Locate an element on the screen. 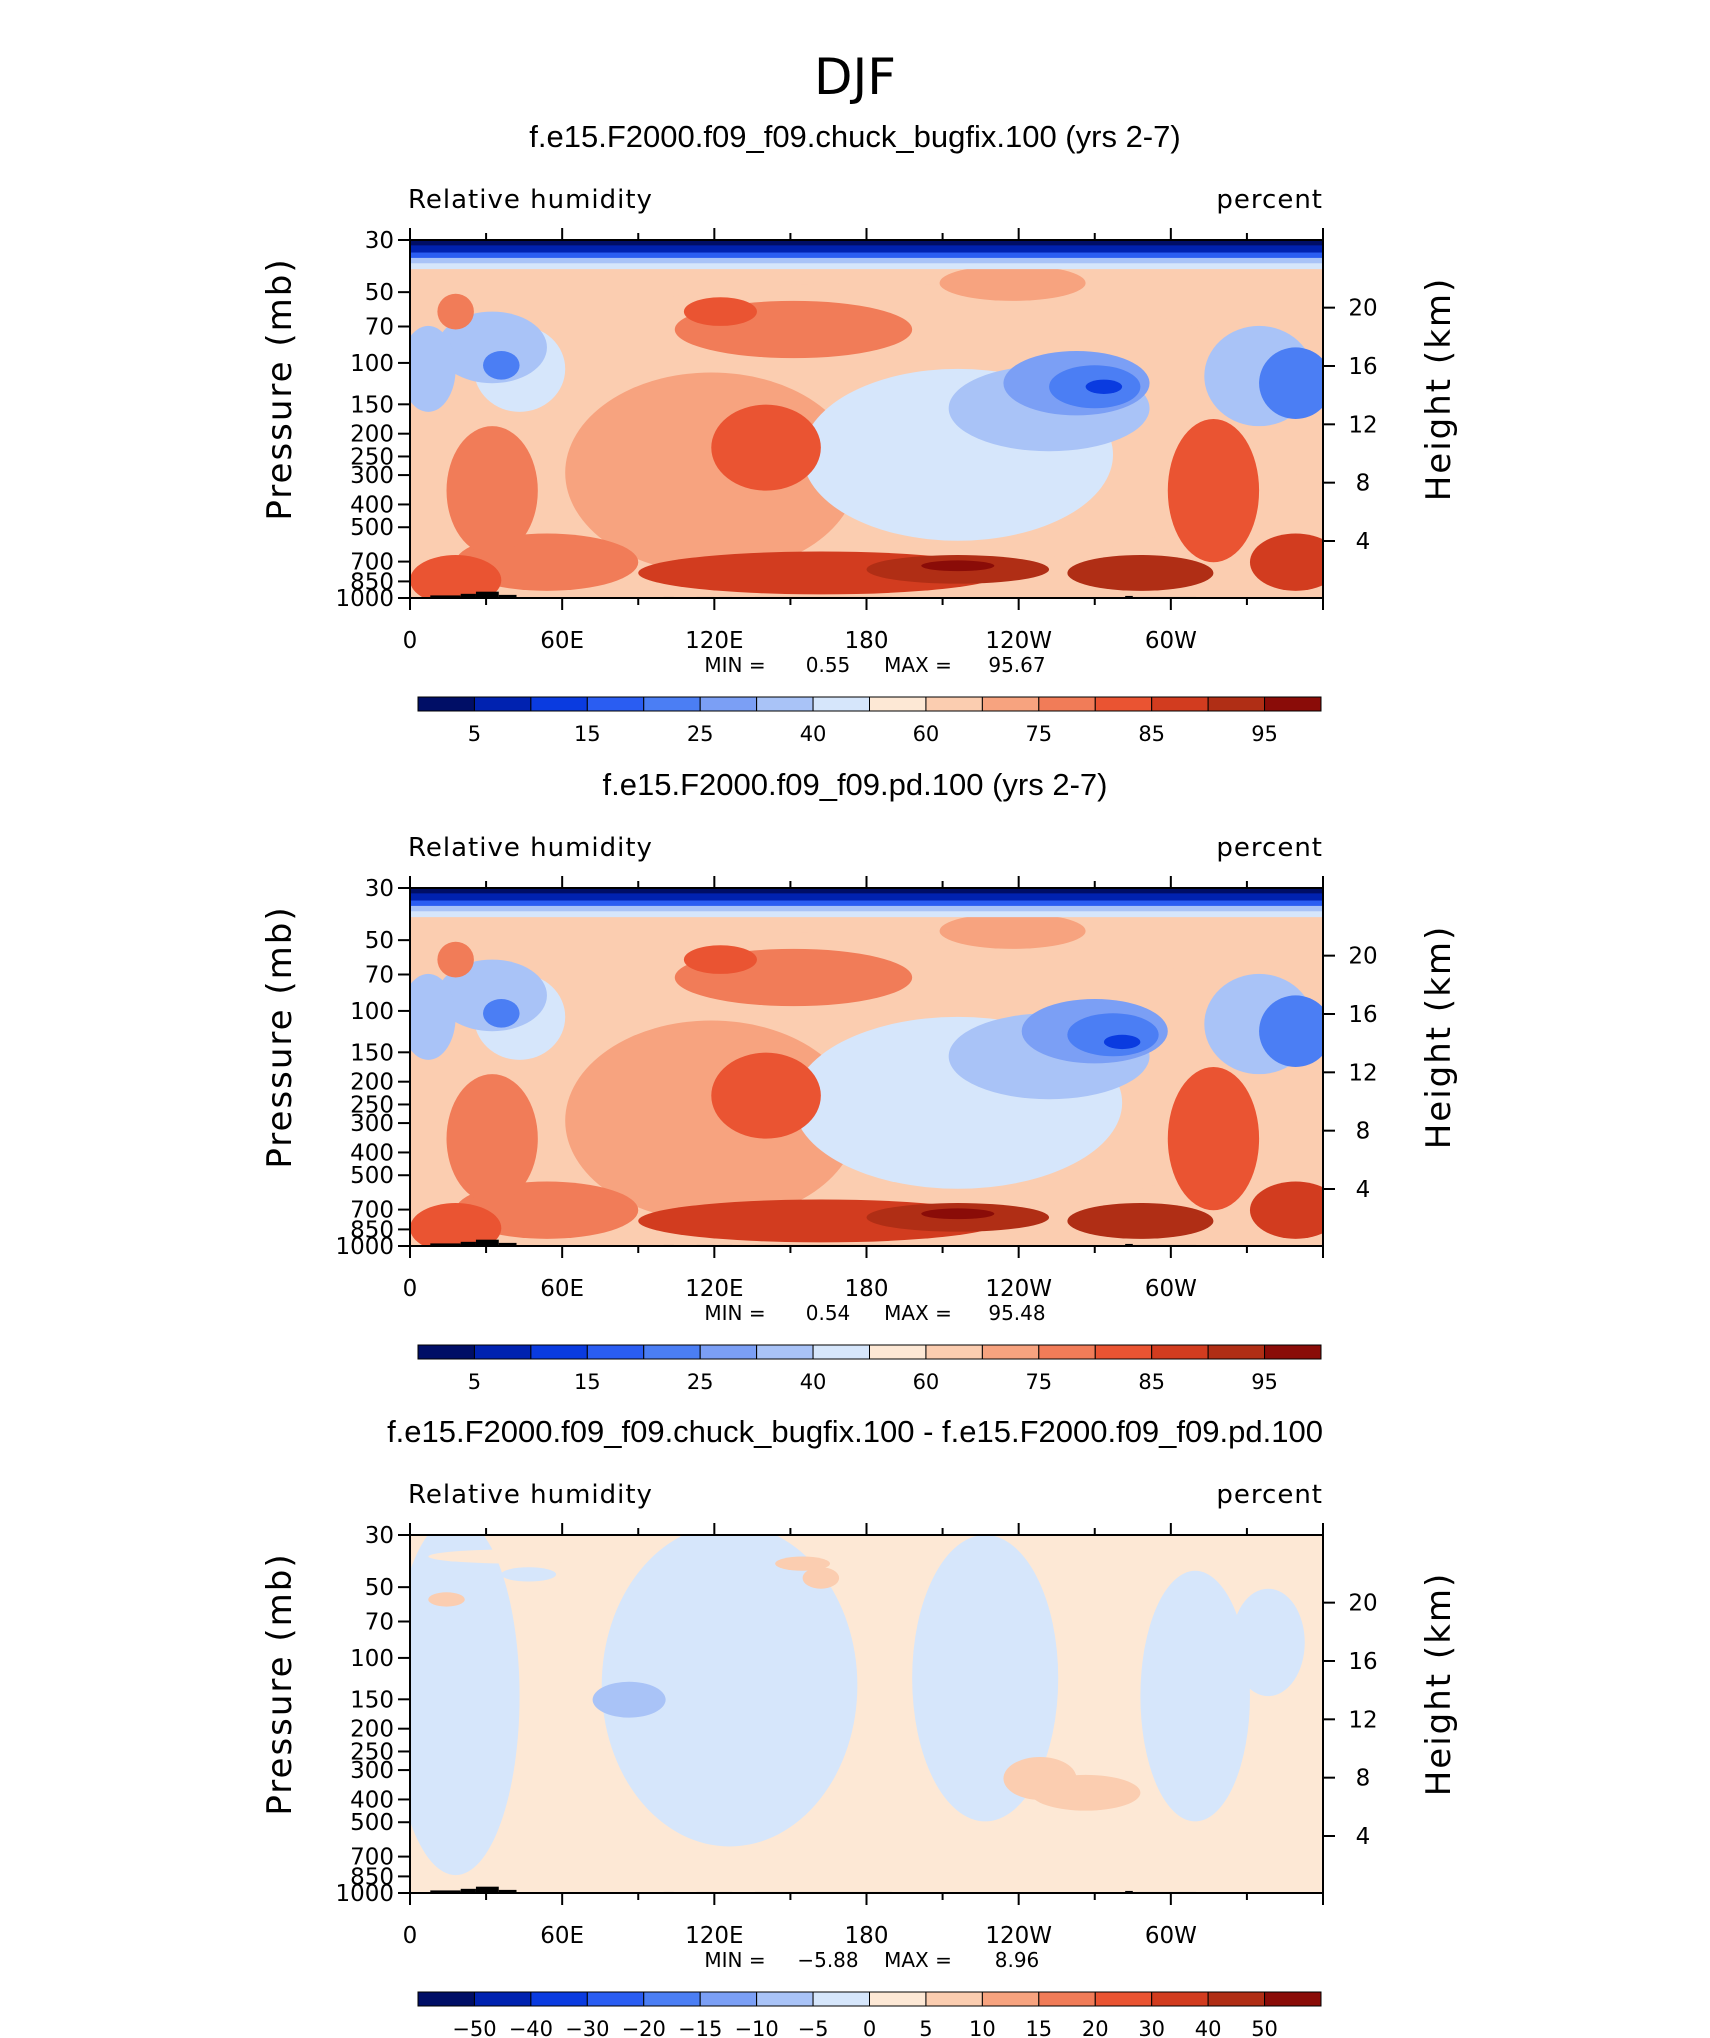 The width and height of the screenshot is (1710, 2038). colorbar-label: 25 is located at coordinates (700, 734).